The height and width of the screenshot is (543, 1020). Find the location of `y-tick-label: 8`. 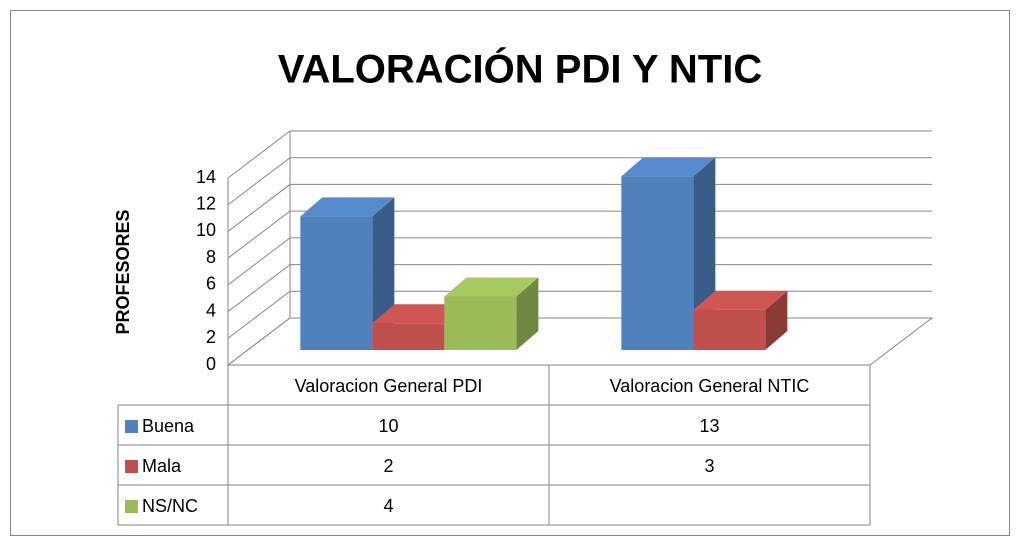

y-tick-label: 8 is located at coordinates (211, 257).